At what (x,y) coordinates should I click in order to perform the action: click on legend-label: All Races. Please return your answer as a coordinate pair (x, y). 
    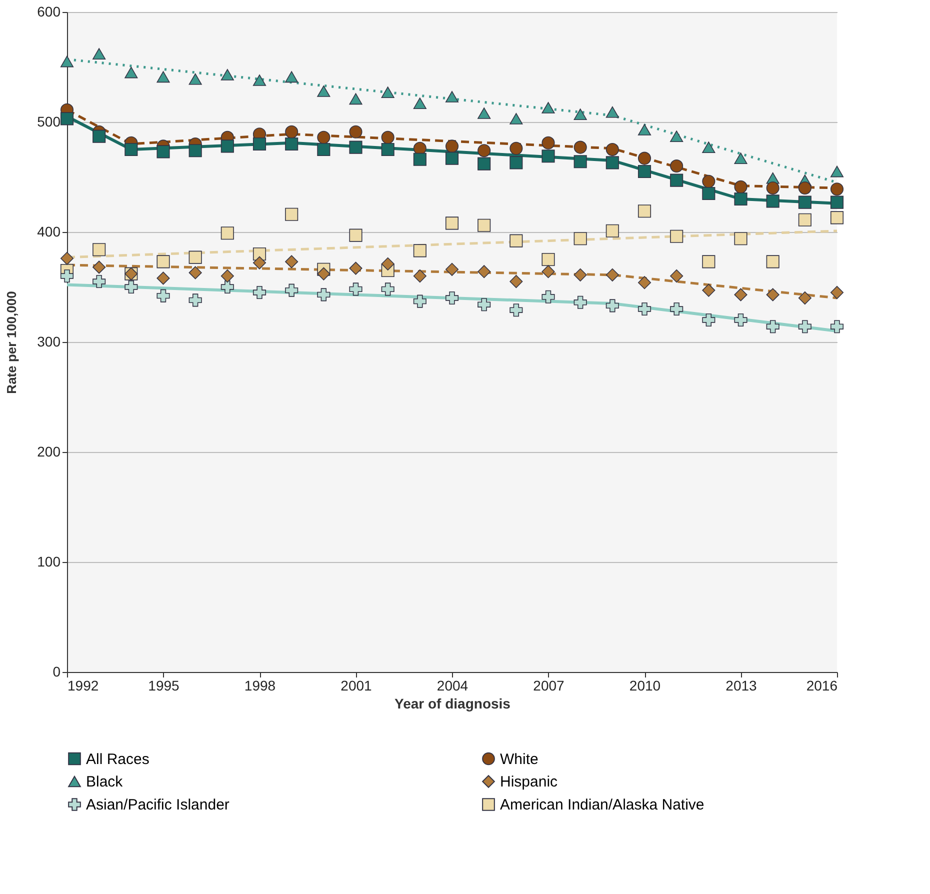
    Looking at the image, I should click on (118, 759).